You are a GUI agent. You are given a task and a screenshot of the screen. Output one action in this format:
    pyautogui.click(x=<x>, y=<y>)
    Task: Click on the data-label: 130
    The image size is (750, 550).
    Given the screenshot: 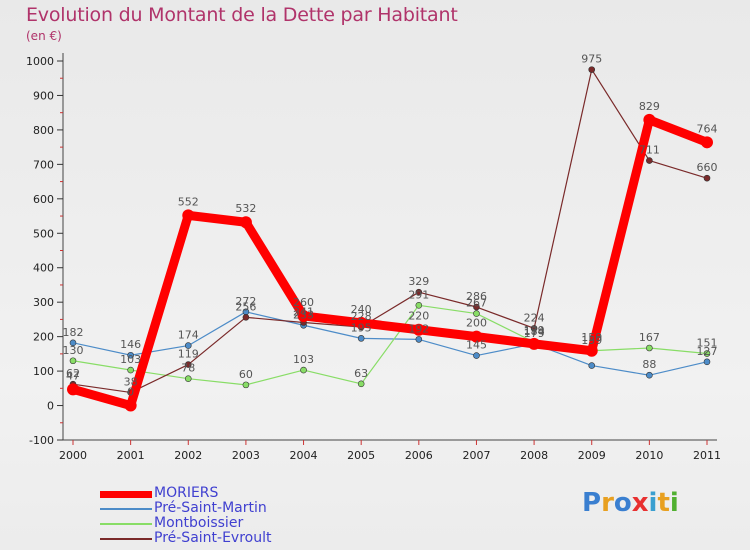 What is the action you would take?
    pyautogui.click(x=73, y=350)
    